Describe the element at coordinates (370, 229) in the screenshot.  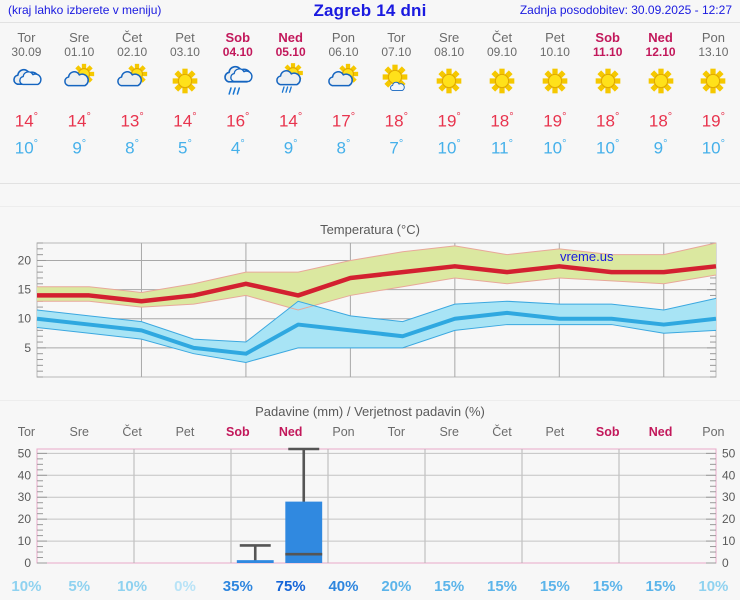
I see `temperature-chart-title: Temperatura (°C)` at that location.